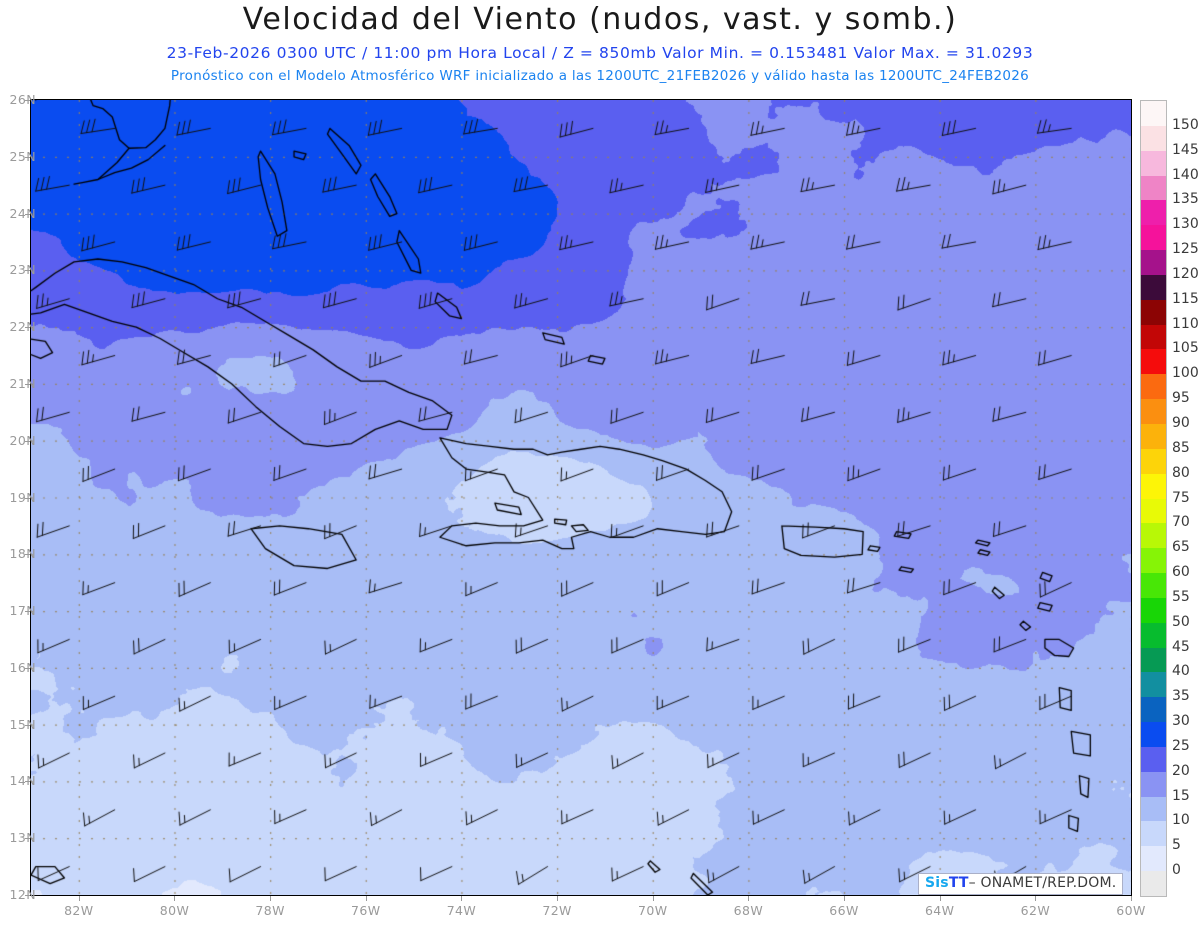 The width and height of the screenshot is (1200, 927). What do you see at coordinates (1181, 596) in the screenshot?
I see `colorbar-tick-label: 55` at bounding box center [1181, 596].